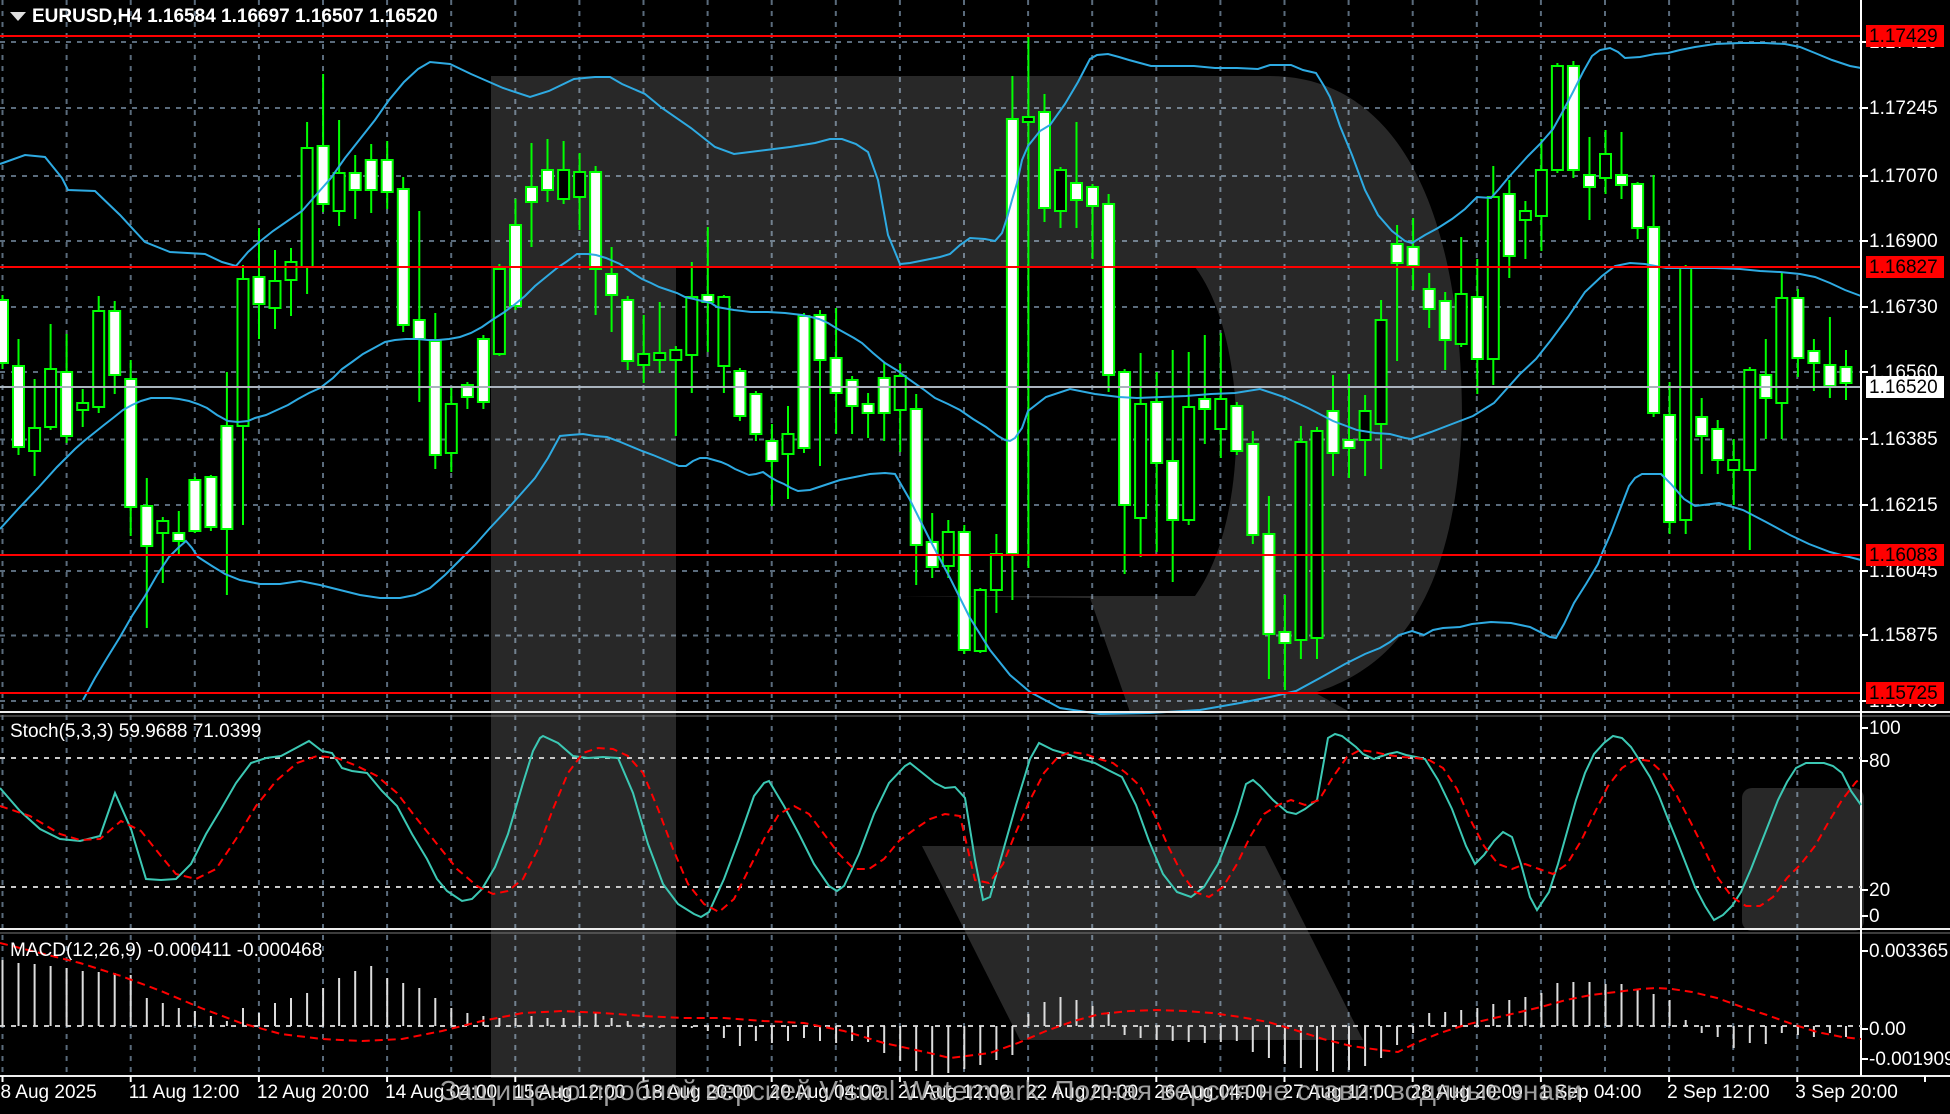  I want to click on svg-text: 100, so click(1885, 728).